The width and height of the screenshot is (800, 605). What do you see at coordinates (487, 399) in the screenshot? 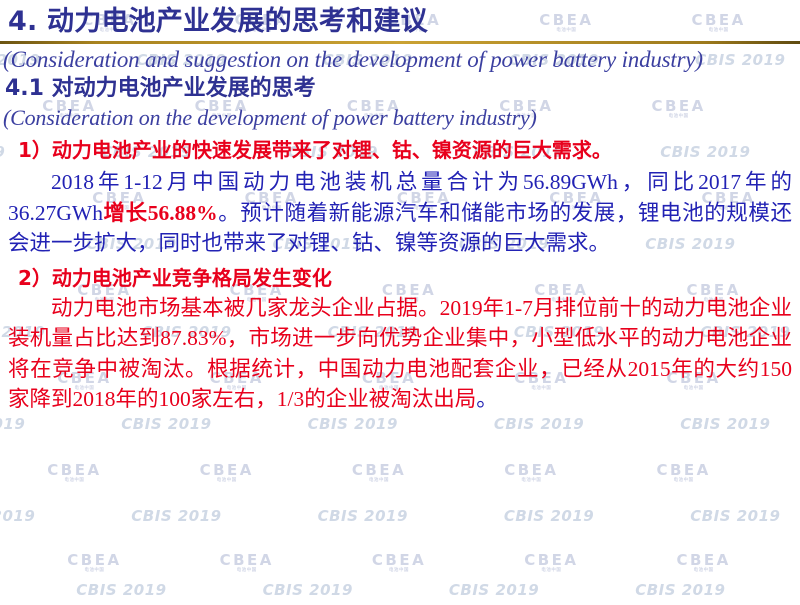
I see `point-2-final-period: 。` at bounding box center [487, 399].